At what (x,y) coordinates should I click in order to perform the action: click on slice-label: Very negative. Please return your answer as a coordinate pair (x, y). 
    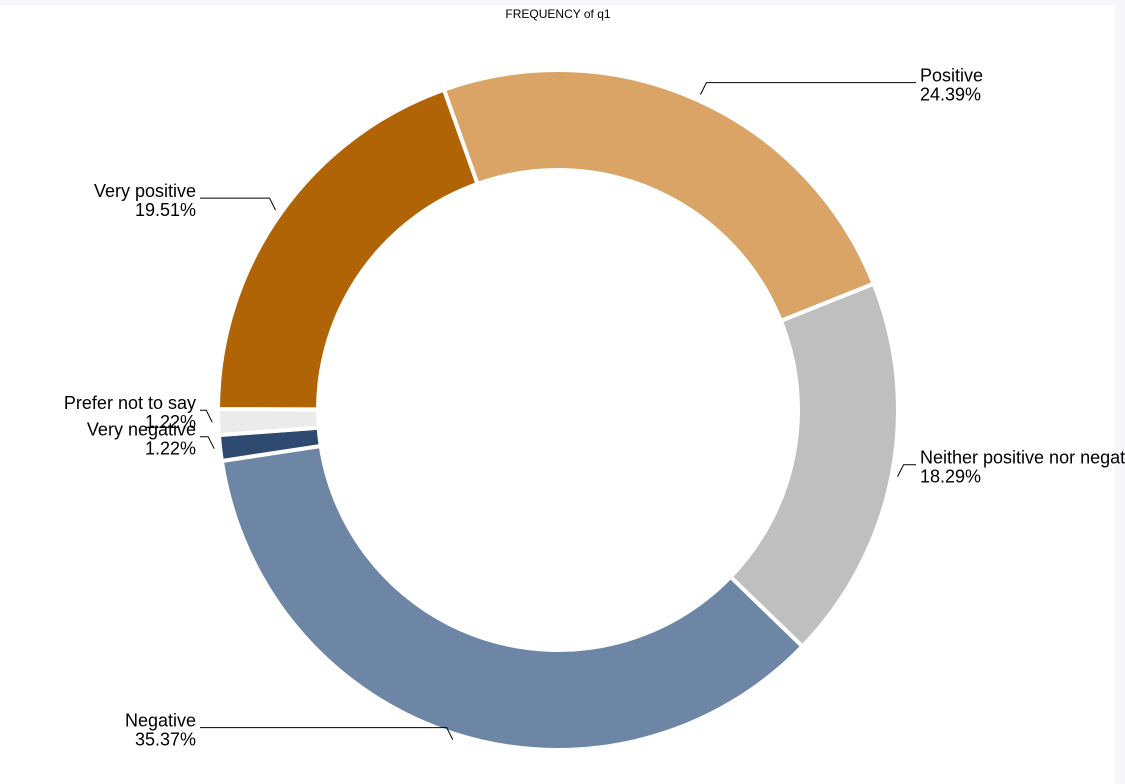
    Looking at the image, I should click on (141, 429).